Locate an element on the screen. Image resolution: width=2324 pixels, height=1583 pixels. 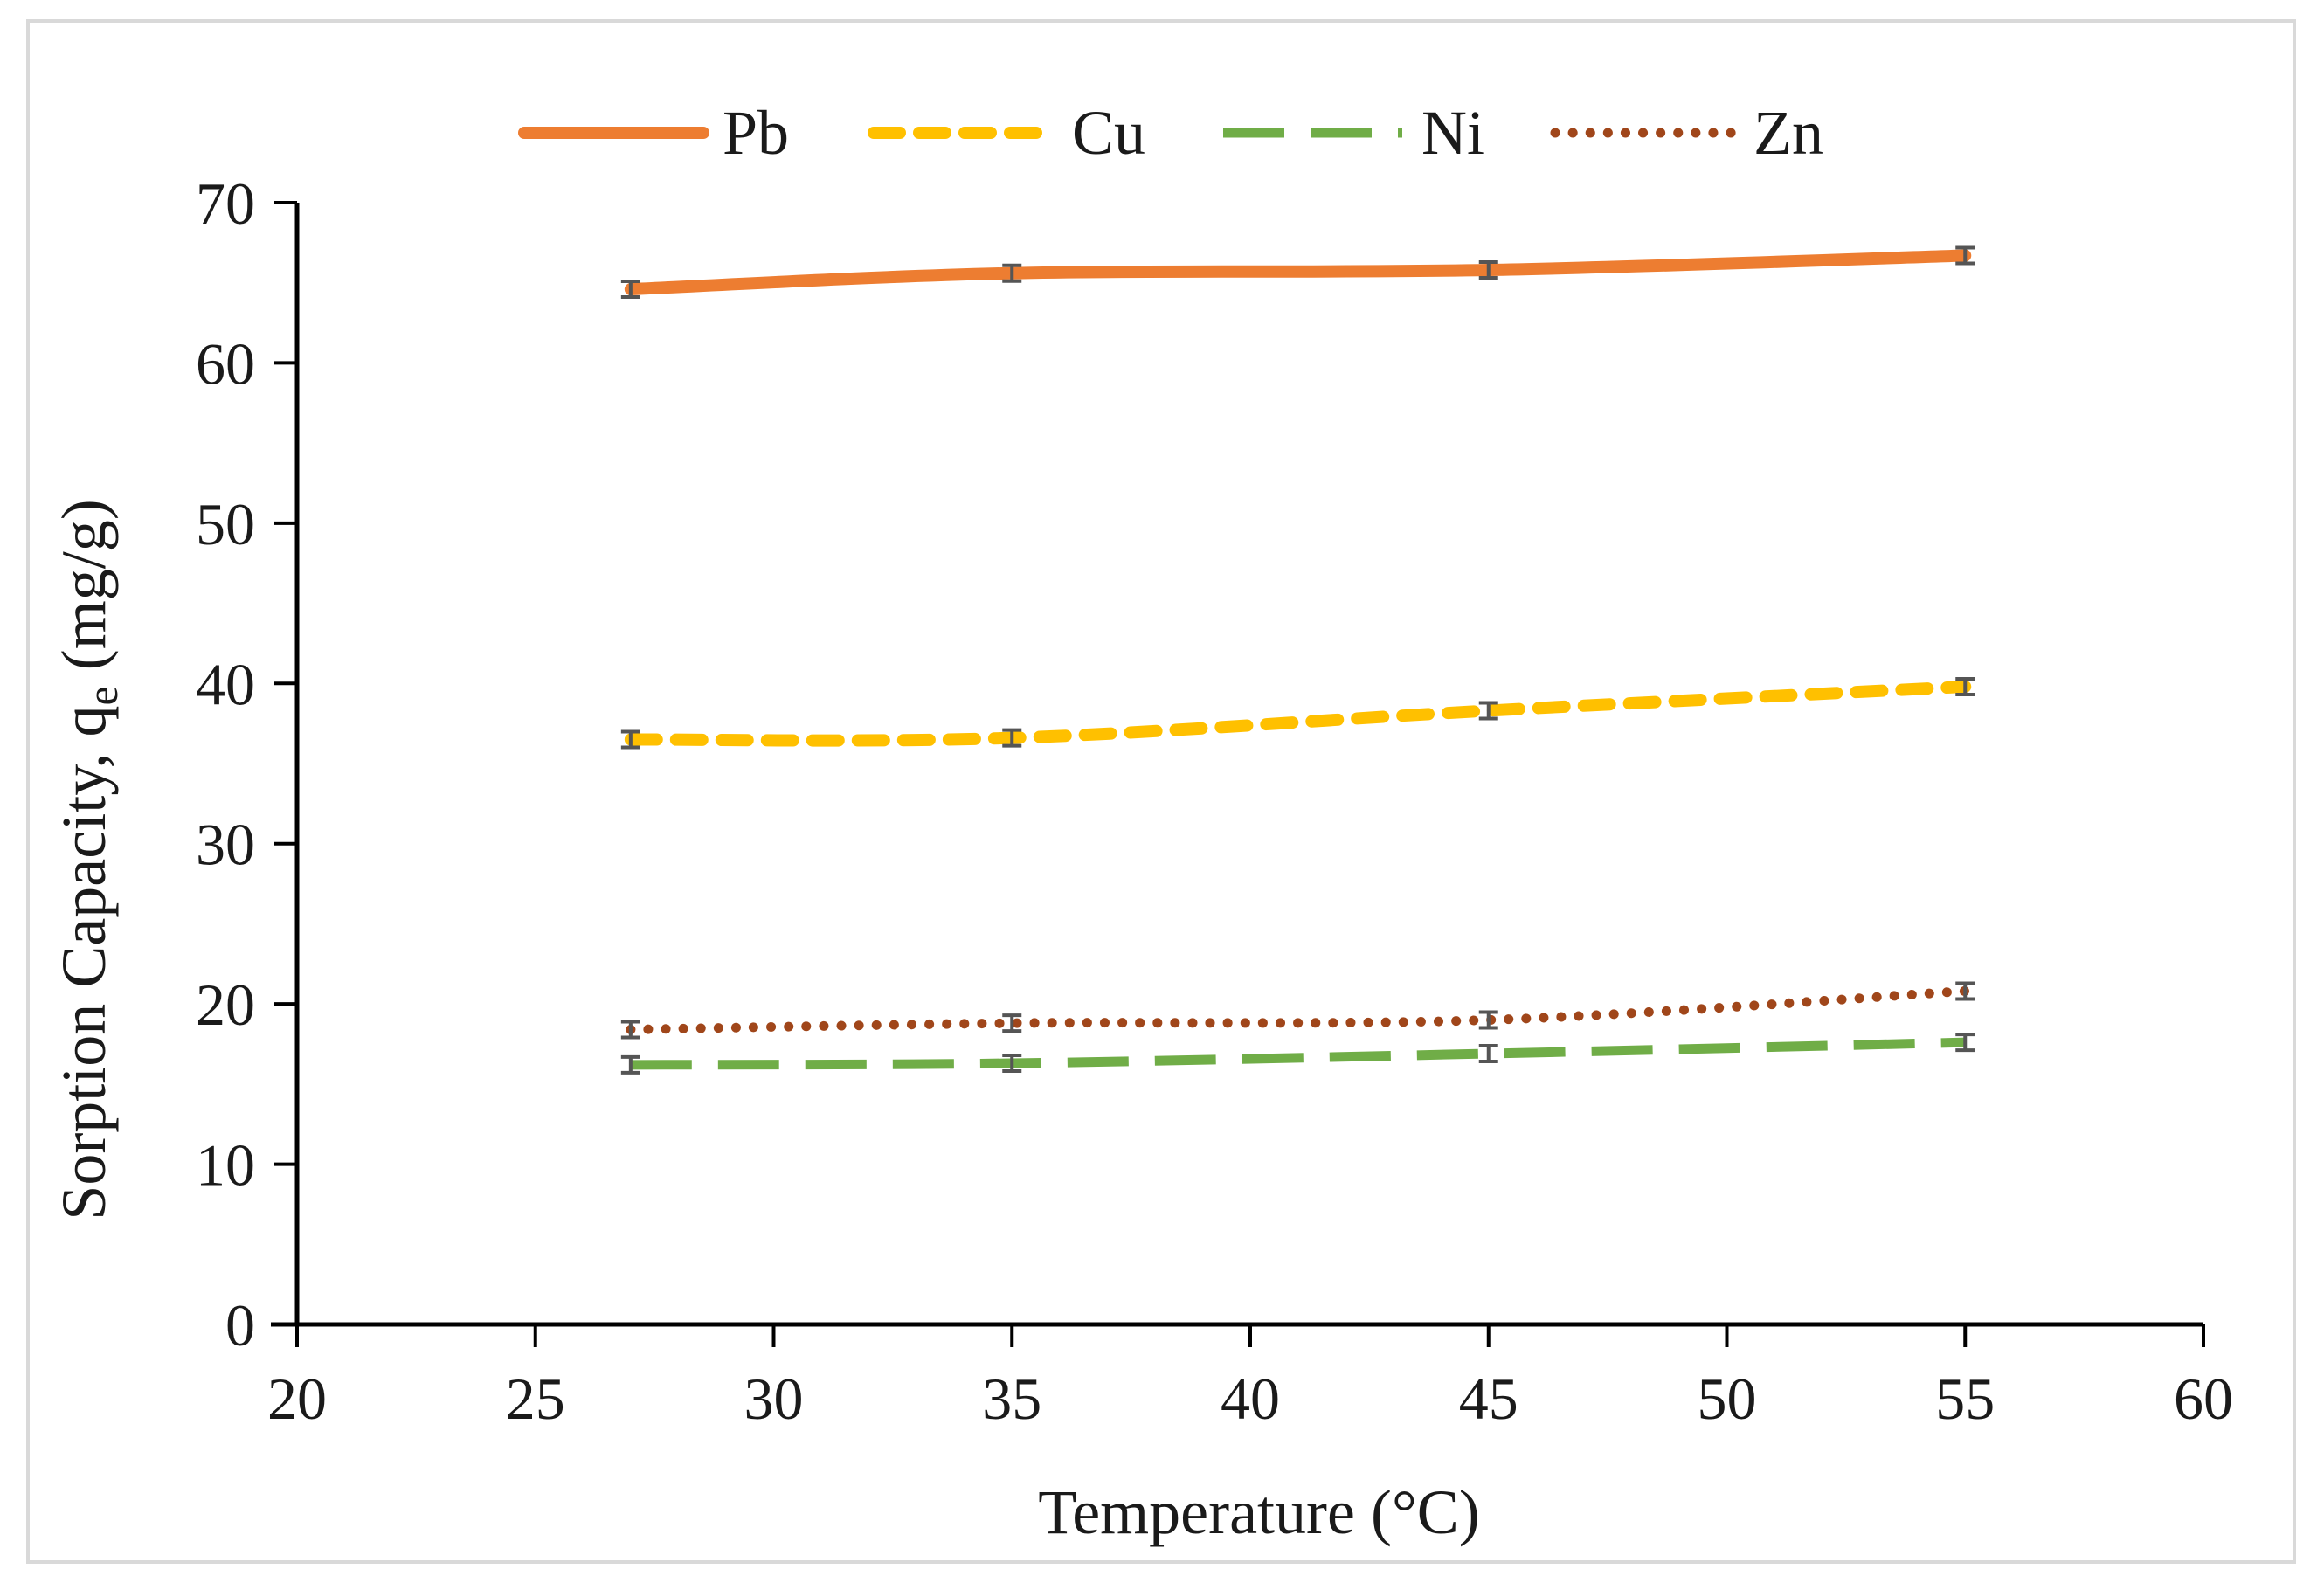
y-tick-label: 0 is located at coordinates (240, 1325).